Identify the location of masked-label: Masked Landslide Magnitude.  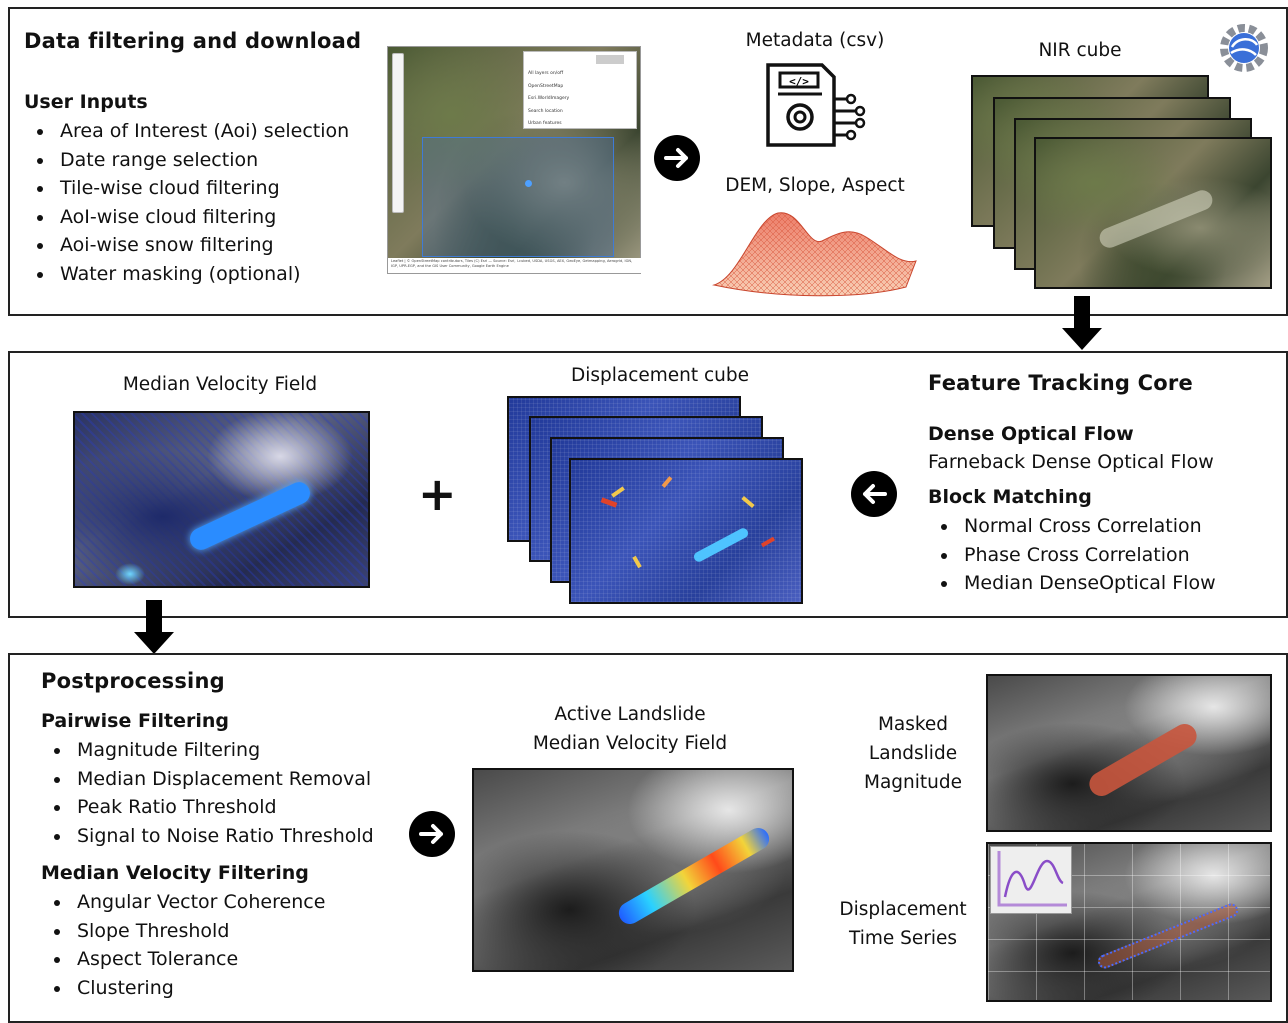
(913, 753).